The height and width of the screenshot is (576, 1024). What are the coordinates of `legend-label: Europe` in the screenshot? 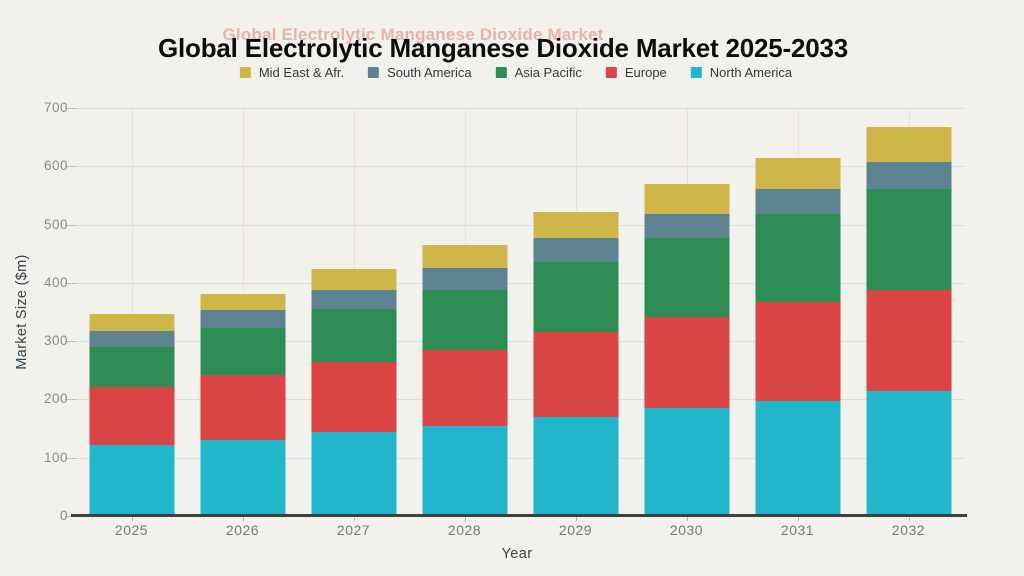 It's located at (645, 72).